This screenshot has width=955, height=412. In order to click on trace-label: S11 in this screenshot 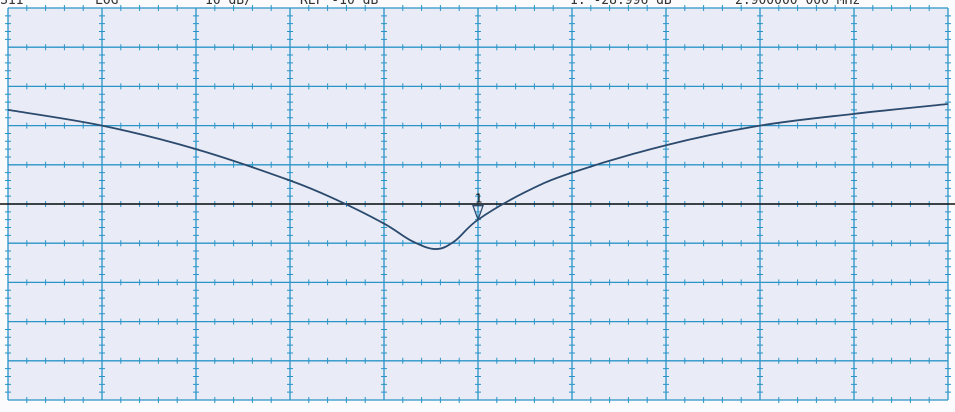, I will do `click(12, 4)`.